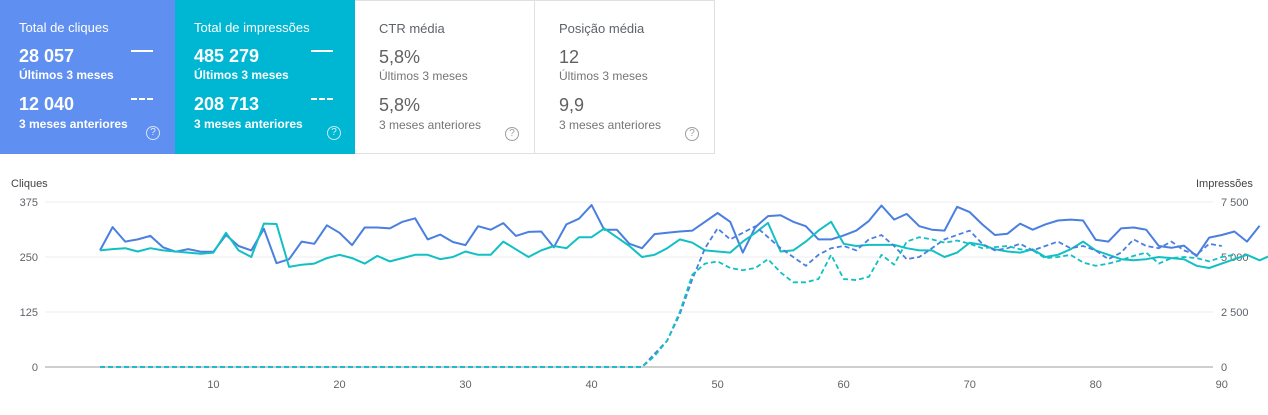 Image resolution: width=1268 pixels, height=415 pixels. Describe the element at coordinates (1235, 313) in the screenshot. I see `right-tick-label: 2 500` at that location.